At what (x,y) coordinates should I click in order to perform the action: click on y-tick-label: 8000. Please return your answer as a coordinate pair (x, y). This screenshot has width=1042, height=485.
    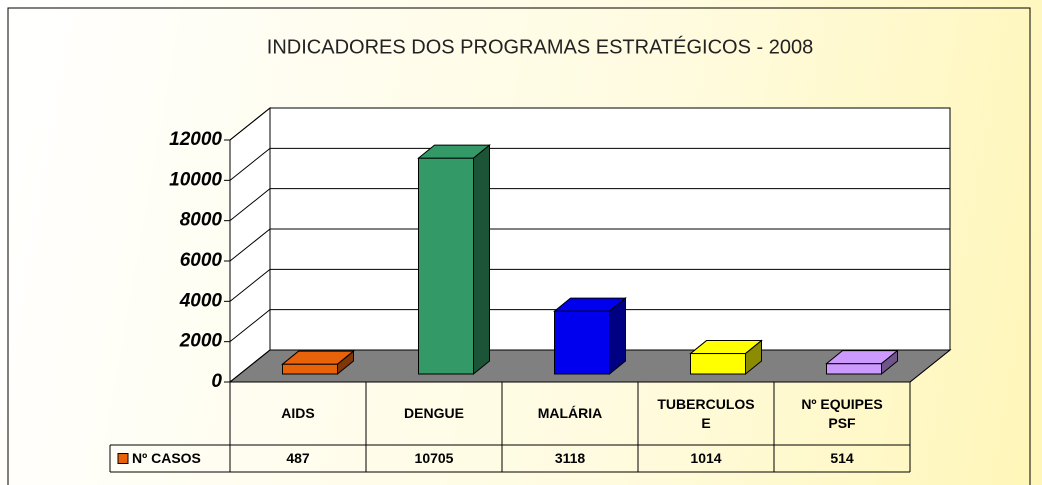
    Looking at the image, I should click on (201, 220).